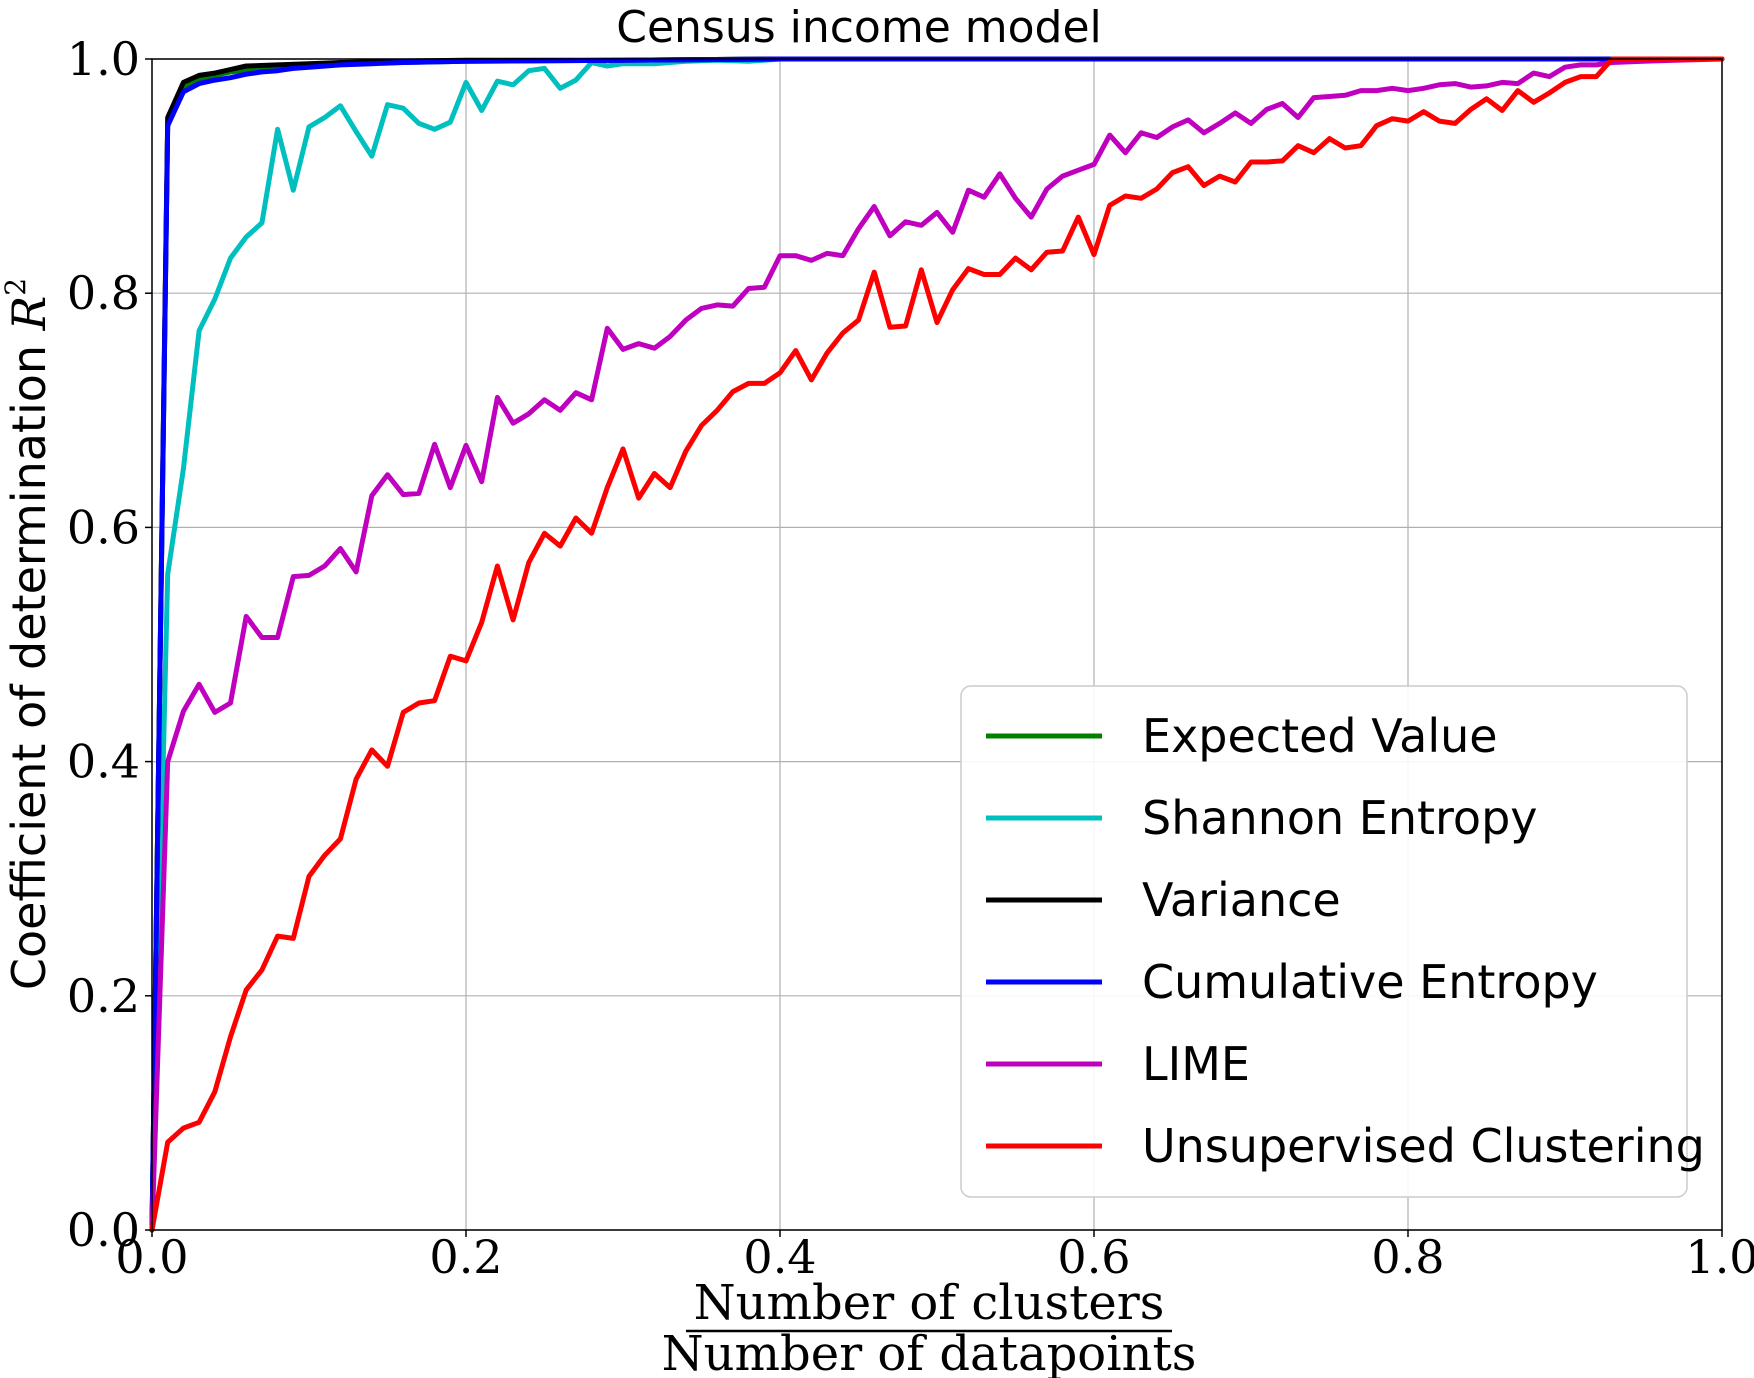 This screenshot has height=1378, width=1754. What do you see at coordinates (929, 1303) in the screenshot?
I see `x-axis-label-numerator: Number of clusters` at bounding box center [929, 1303].